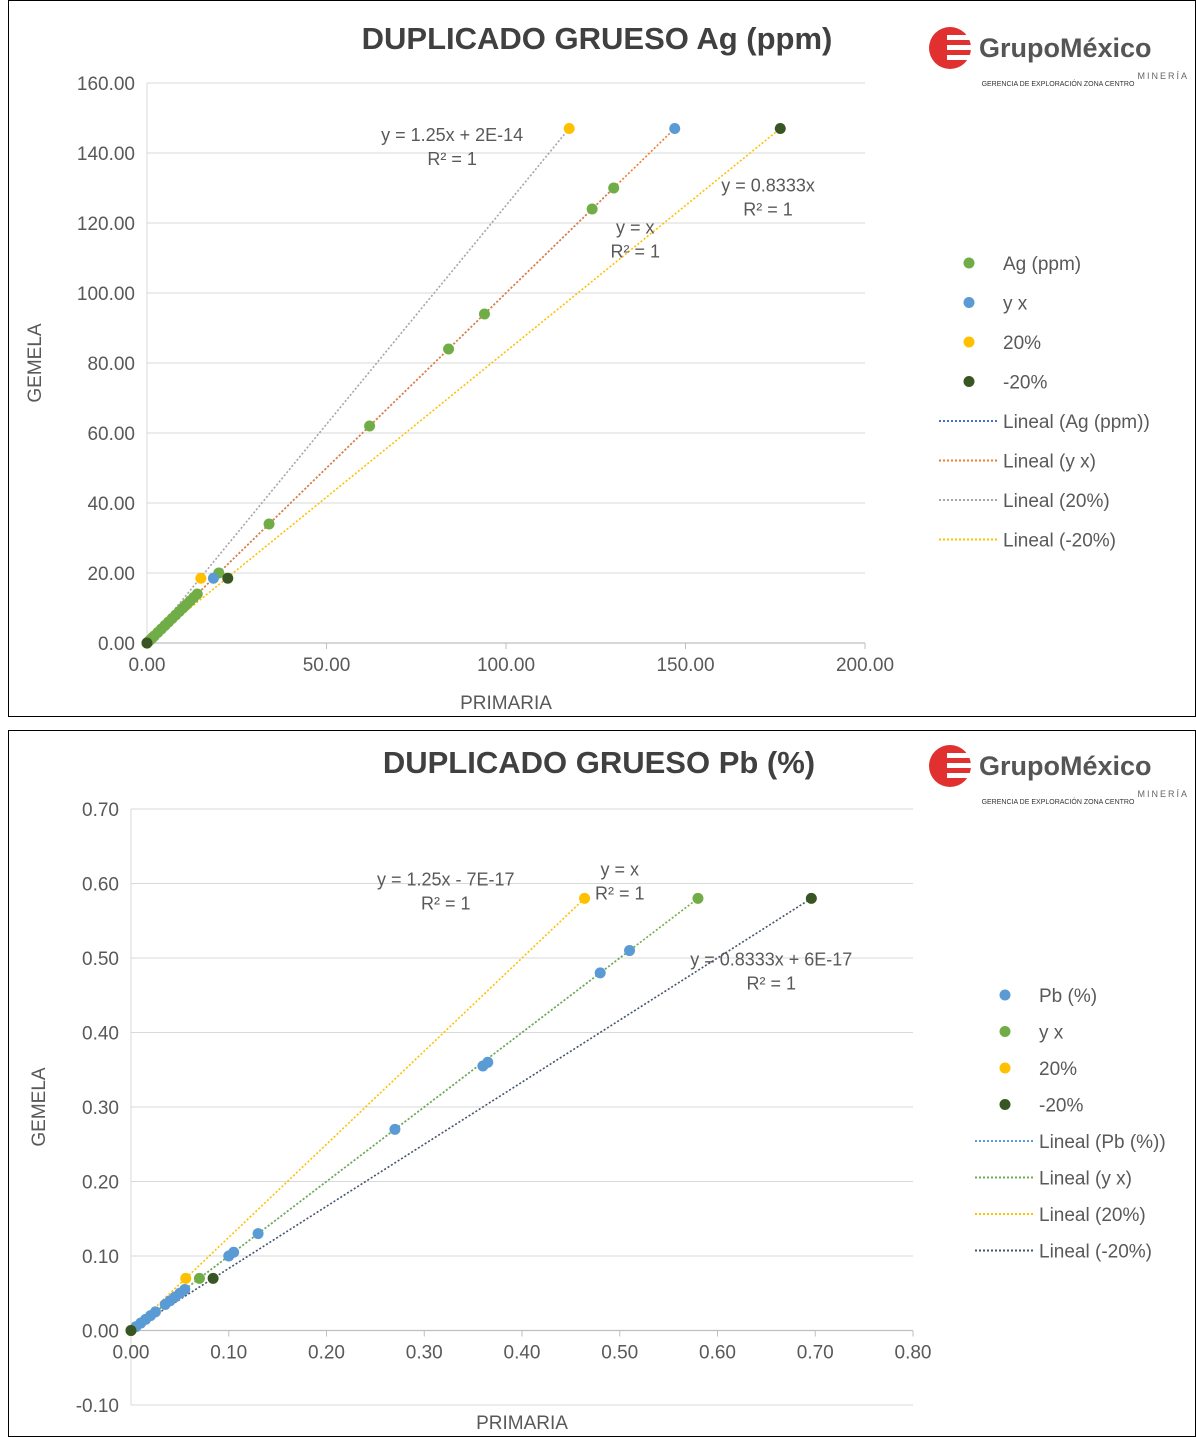 This screenshot has width=1196, height=1437. I want to click on y-tick-label: 60.00, so click(111, 434).